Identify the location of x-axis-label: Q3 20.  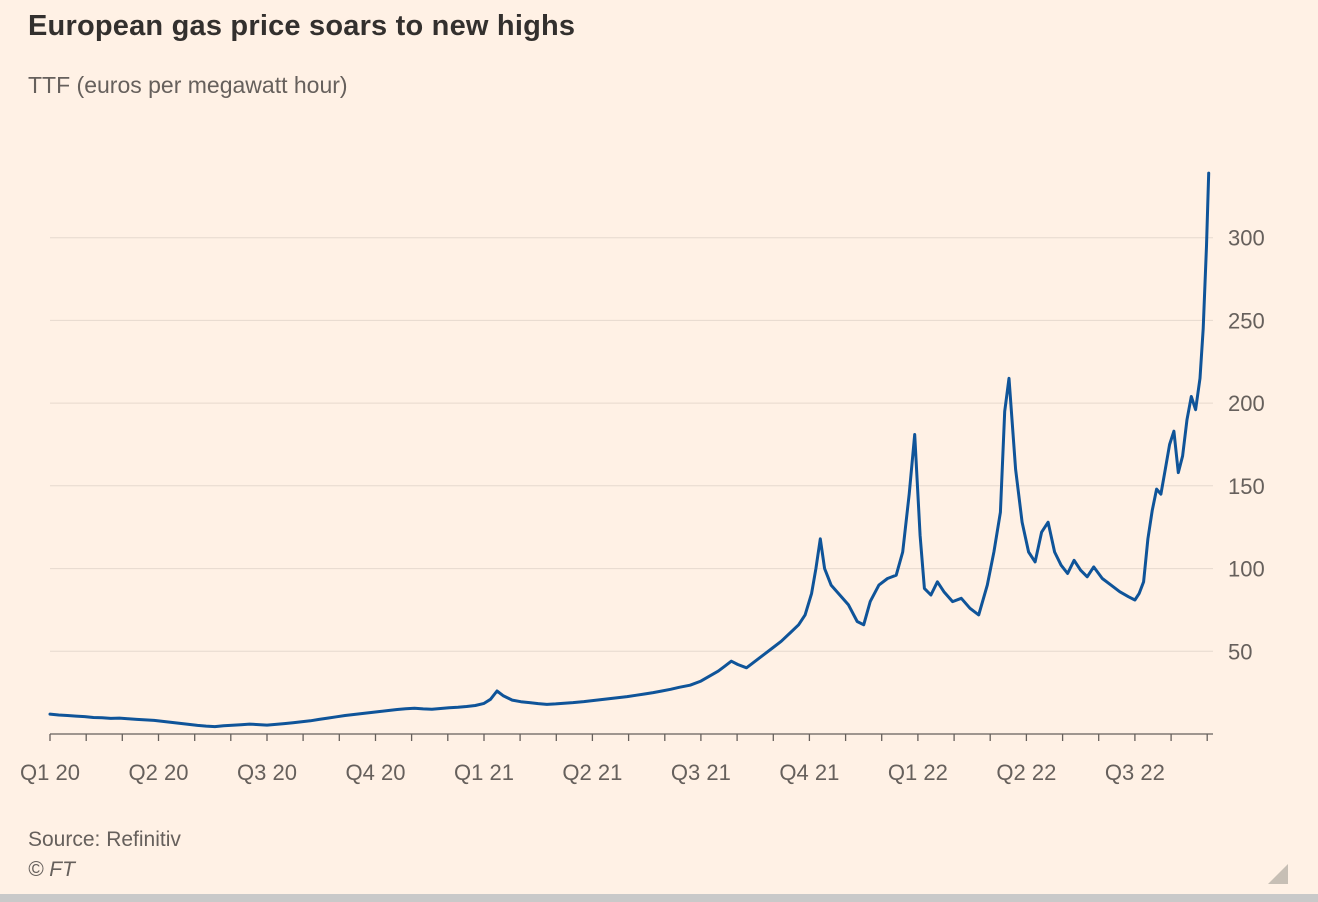
(267, 772).